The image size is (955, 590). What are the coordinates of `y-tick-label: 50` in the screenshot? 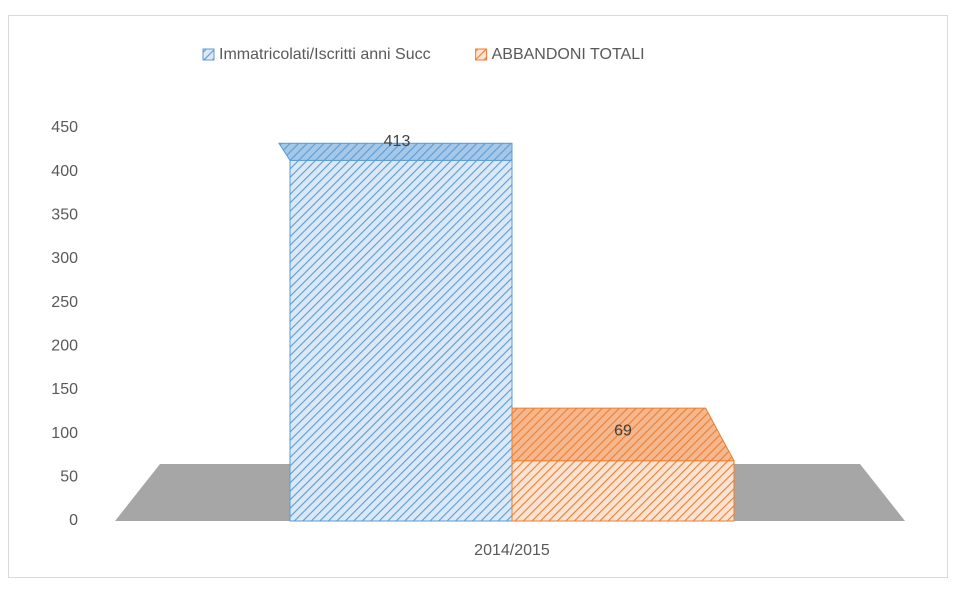 It's located at (69, 477).